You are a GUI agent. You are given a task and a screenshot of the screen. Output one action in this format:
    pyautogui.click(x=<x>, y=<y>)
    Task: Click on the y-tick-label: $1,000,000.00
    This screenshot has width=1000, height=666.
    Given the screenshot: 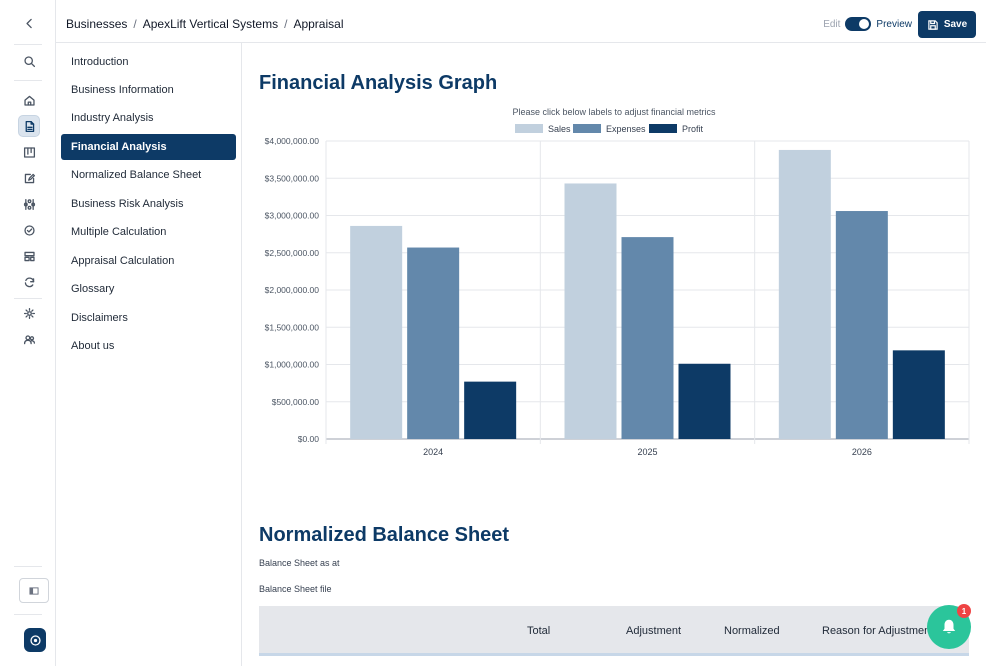 What is the action you would take?
    pyautogui.click(x=292, y=365)
    